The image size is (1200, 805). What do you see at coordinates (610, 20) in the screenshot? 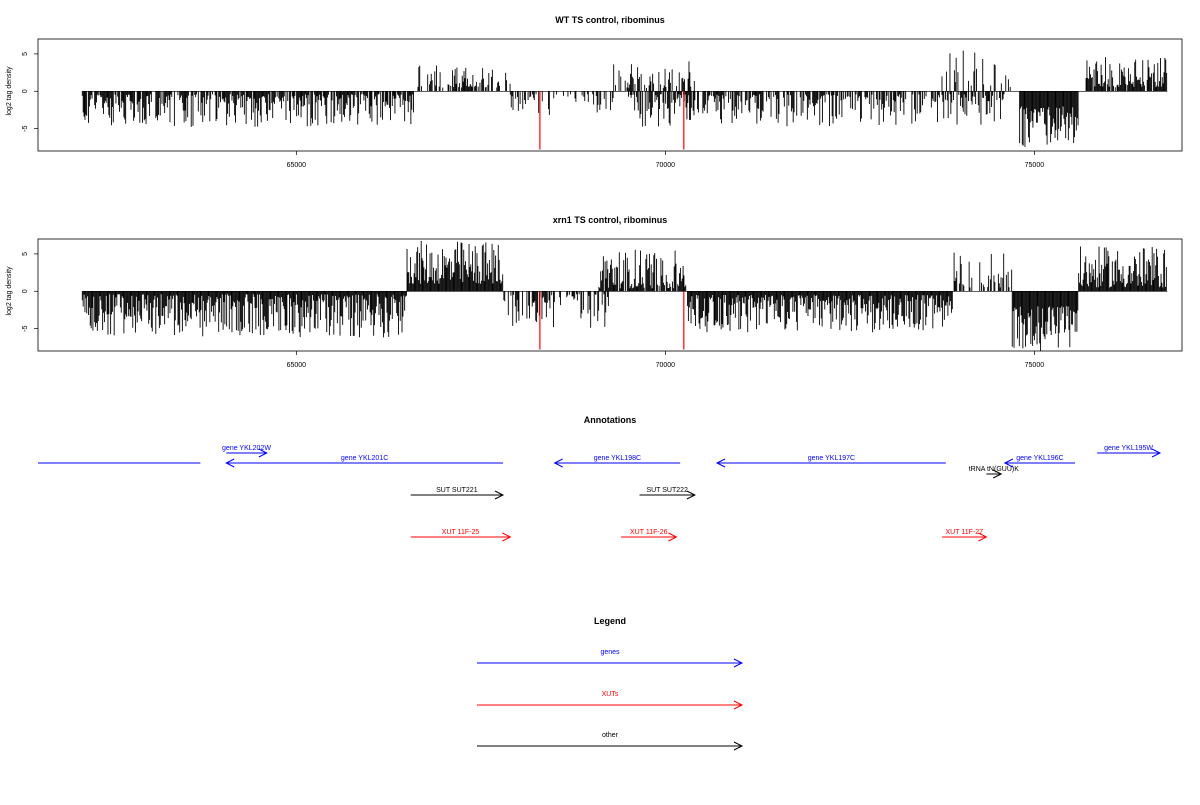
I see `panel-title: WT TS control, ribominus` at bounding box center [610, 20].